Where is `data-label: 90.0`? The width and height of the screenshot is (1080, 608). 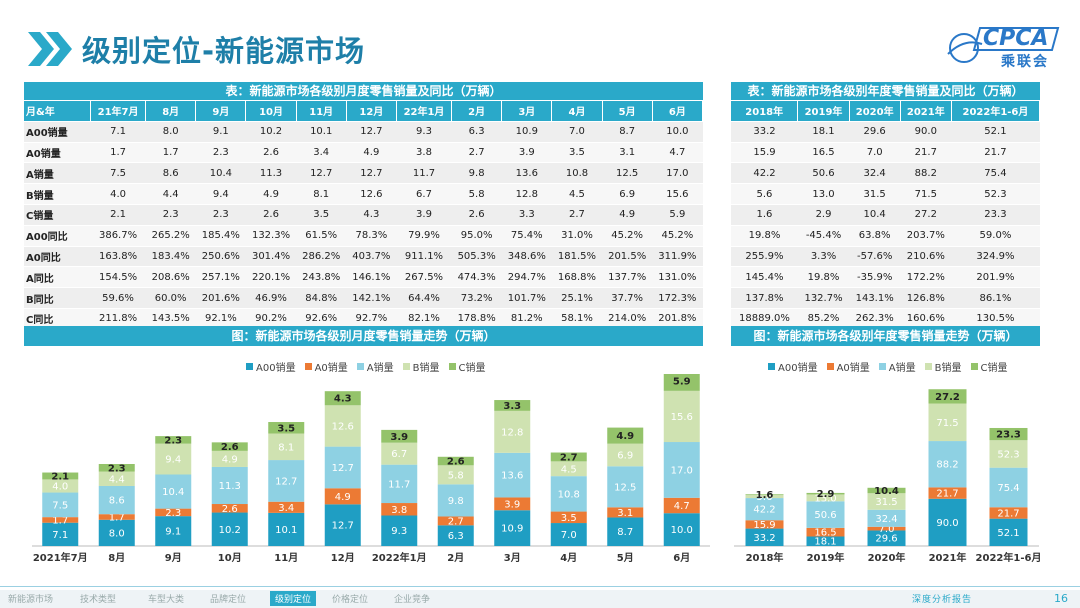 data-label: 90.0 is located at coordinates (947, 523).